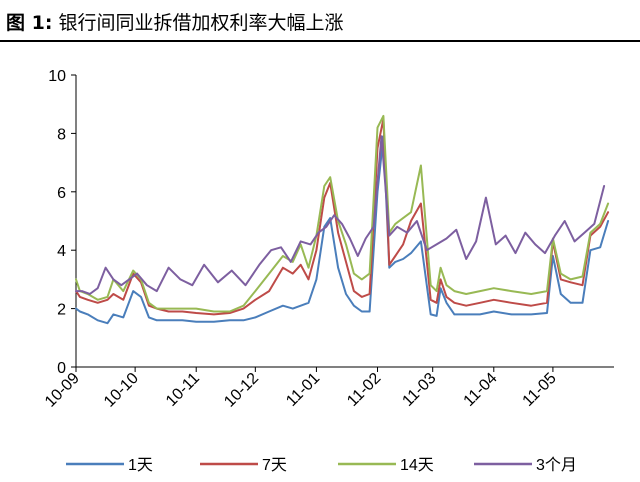  Describe the element at coordinates (303, 390) in the screenshot. I see `x-tick-label: 11-01` at that location.